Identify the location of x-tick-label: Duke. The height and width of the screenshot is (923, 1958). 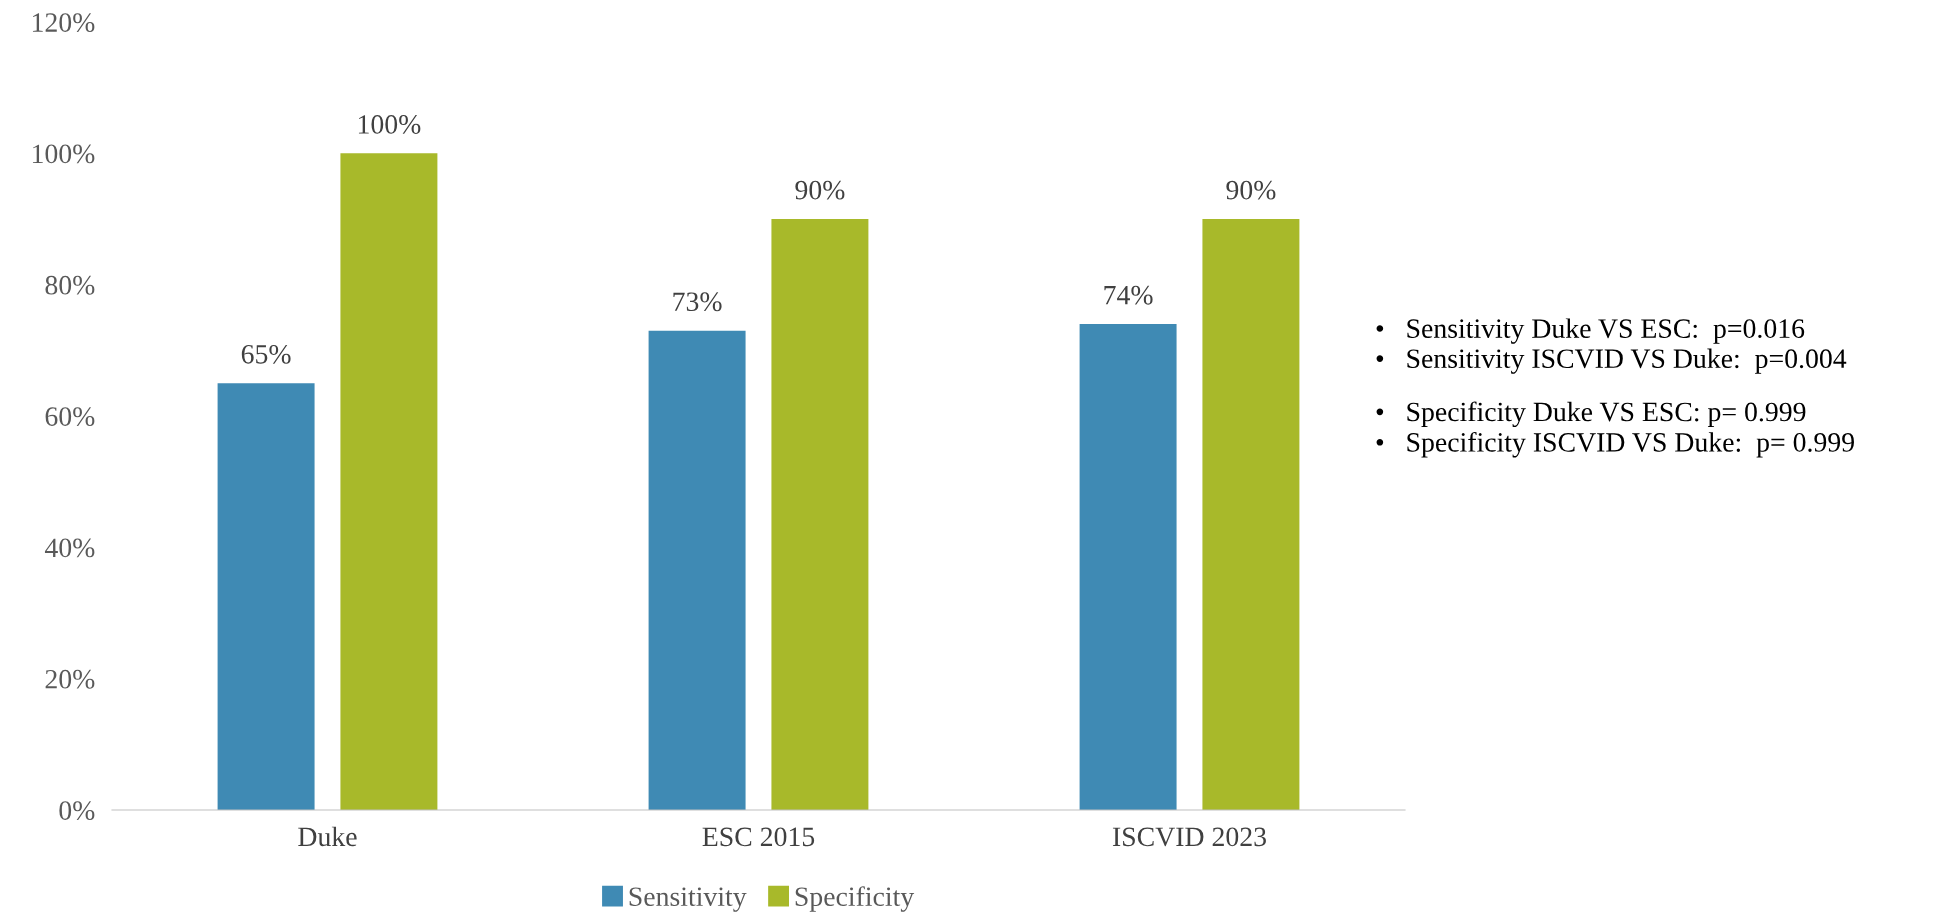
(327, 836).